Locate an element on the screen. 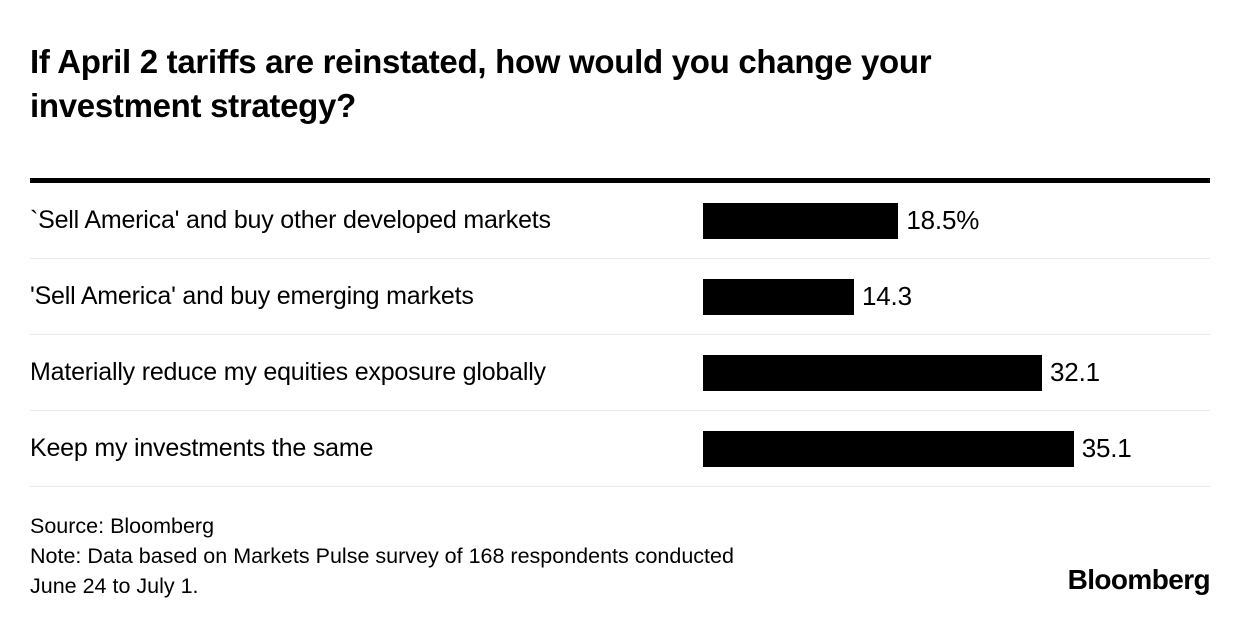 Image resolution: width=1240 pixels, height=628 pixels. bar-track: 32.1 is located at coordinates (956, 372).